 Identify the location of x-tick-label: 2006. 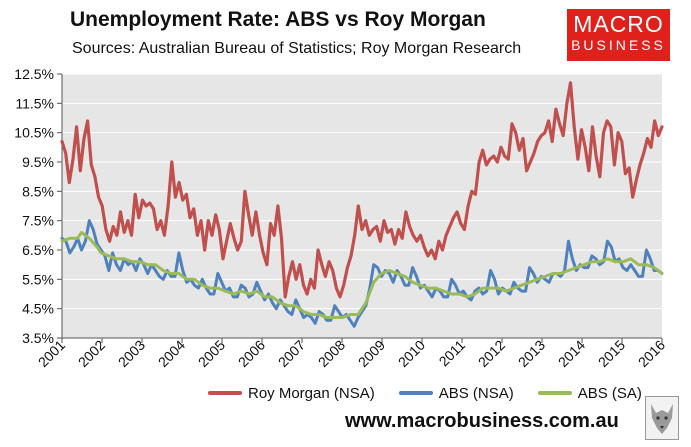
(251, 353).